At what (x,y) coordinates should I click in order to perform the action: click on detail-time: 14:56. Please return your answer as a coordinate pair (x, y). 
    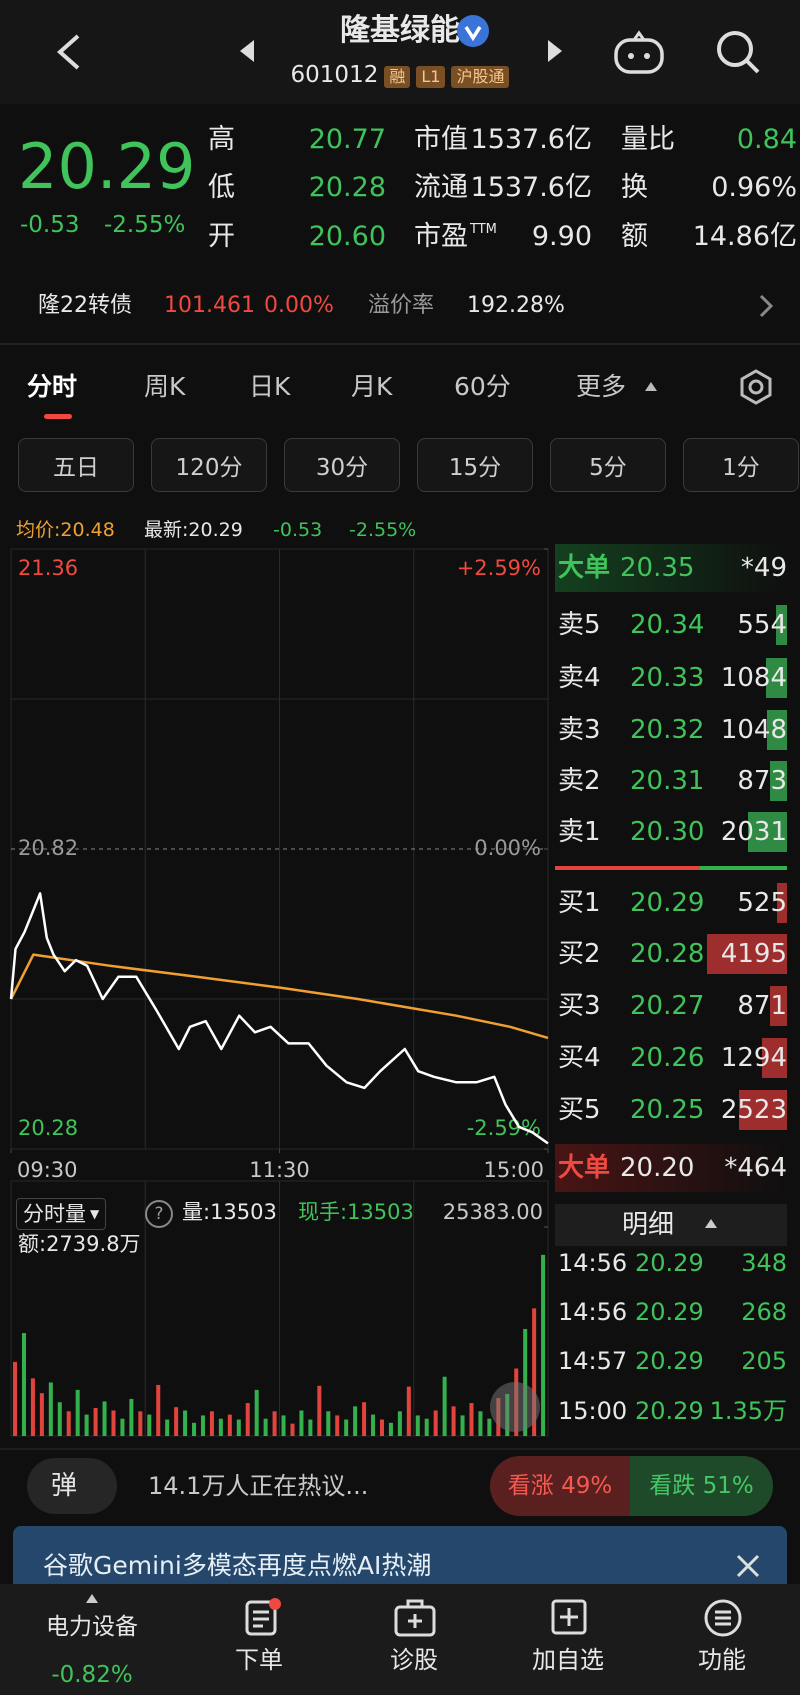
    Looking at the image, I should click on (593, 1312).